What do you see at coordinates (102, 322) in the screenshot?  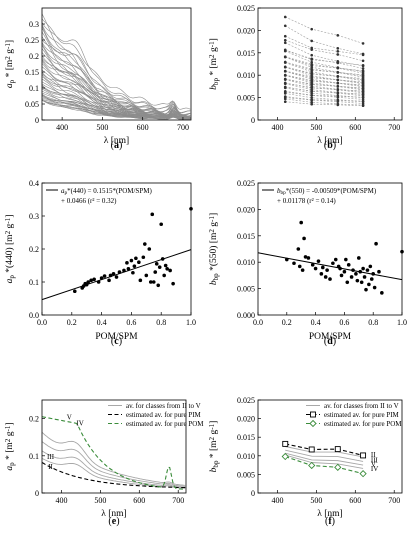 I see `x-tick-label: 0.4` at bounding box center [102, 322].